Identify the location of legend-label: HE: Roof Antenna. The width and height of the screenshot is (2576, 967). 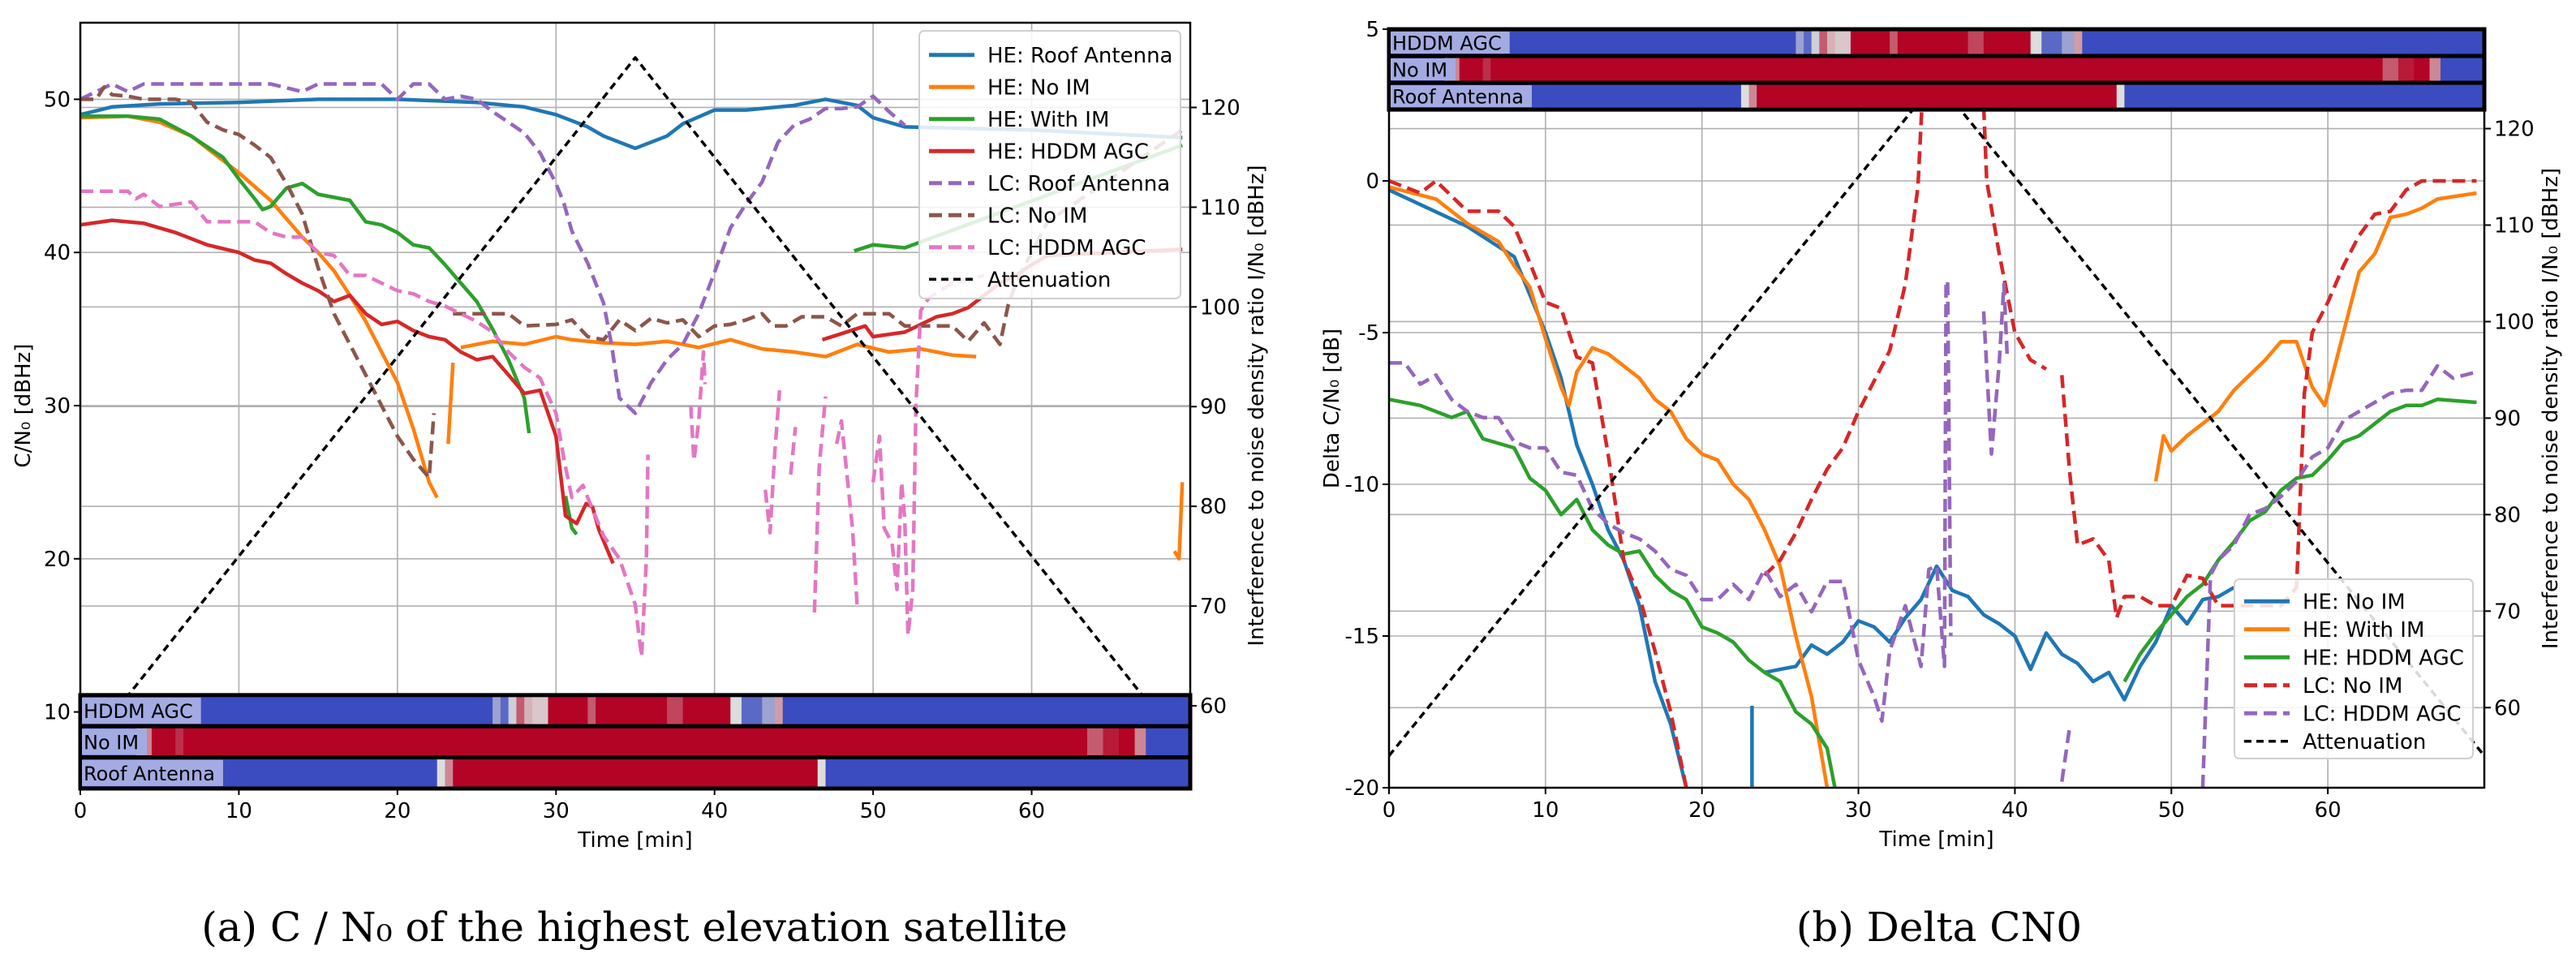
(1079, 56).